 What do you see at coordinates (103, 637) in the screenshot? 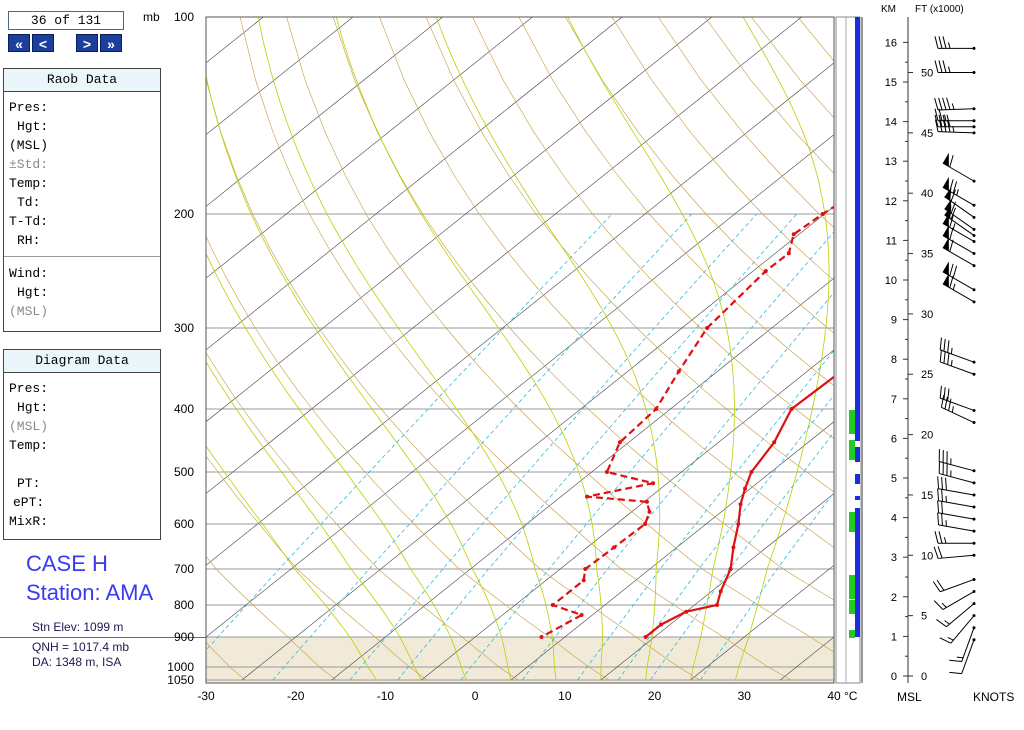
I see `surface-line-left` at bounding box center [103, 637].